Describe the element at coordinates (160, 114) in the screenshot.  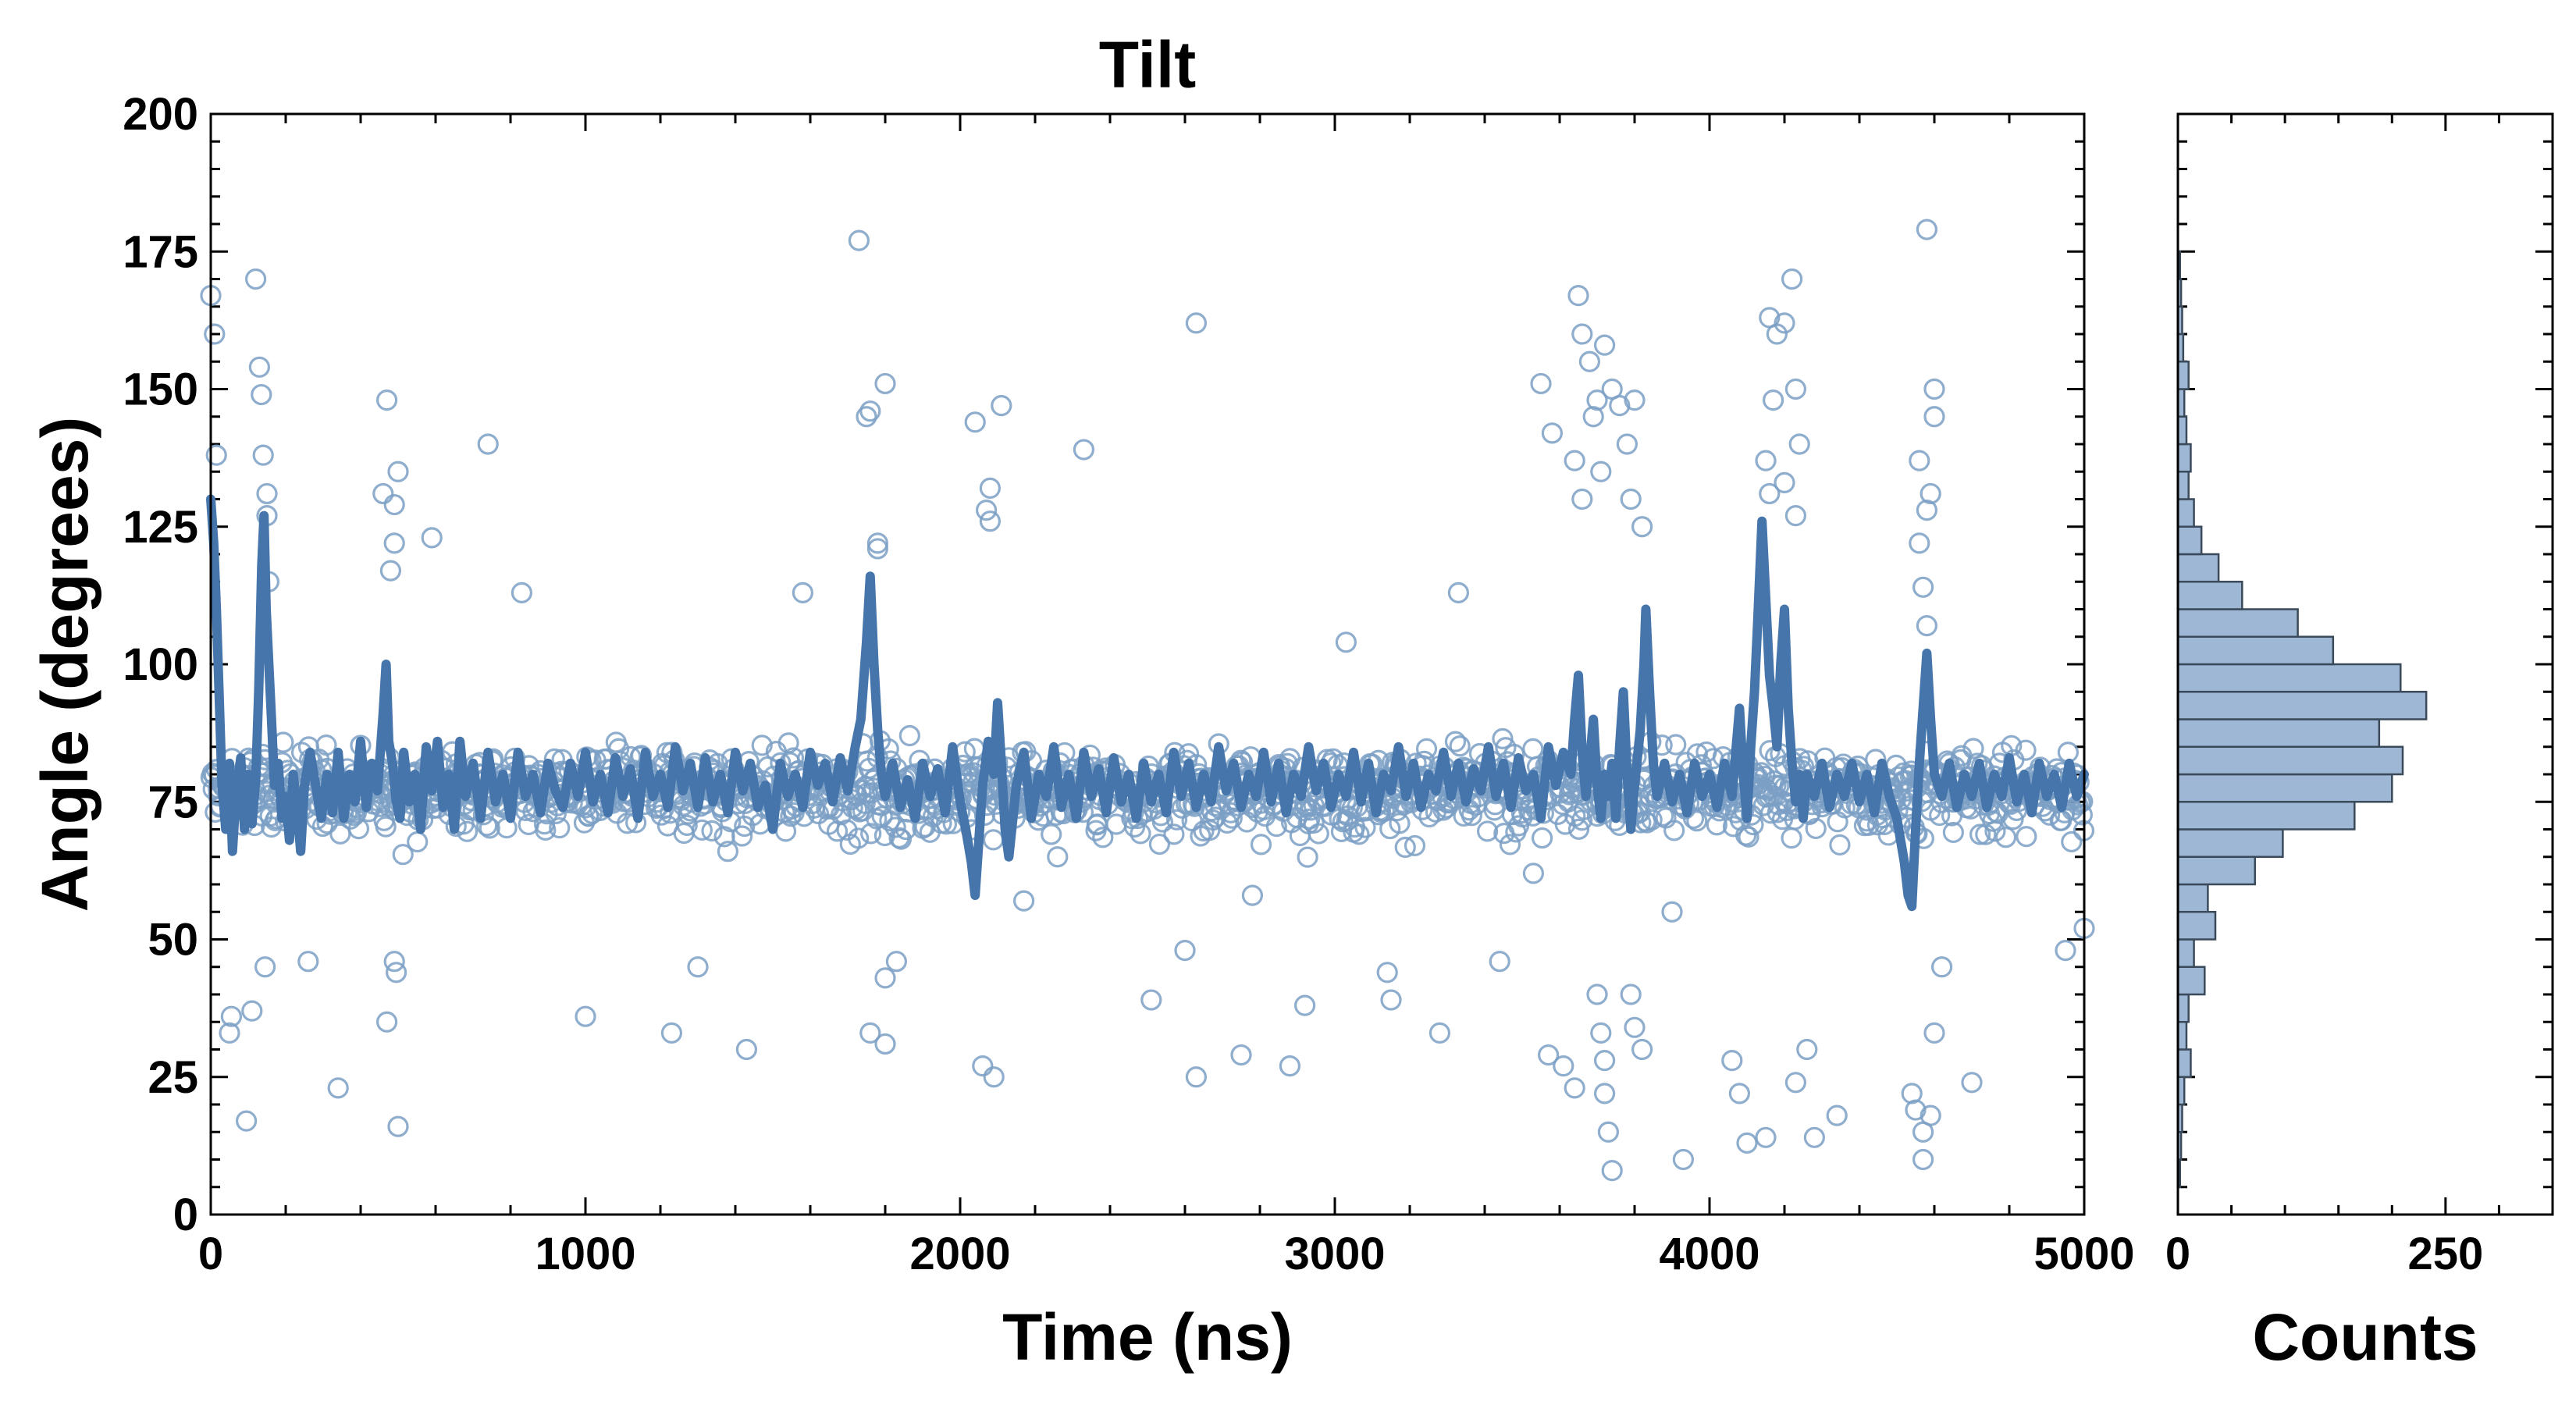
I see `y-tick-label: 200` at that location.